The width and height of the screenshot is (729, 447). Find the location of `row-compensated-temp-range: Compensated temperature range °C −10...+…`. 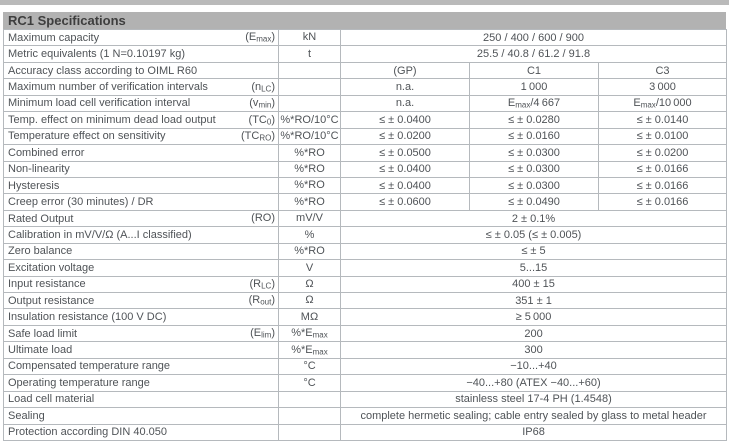

row-compensated-temp-range: Compensated temperature range °C −10...+… is located at coordinates (365, 367).